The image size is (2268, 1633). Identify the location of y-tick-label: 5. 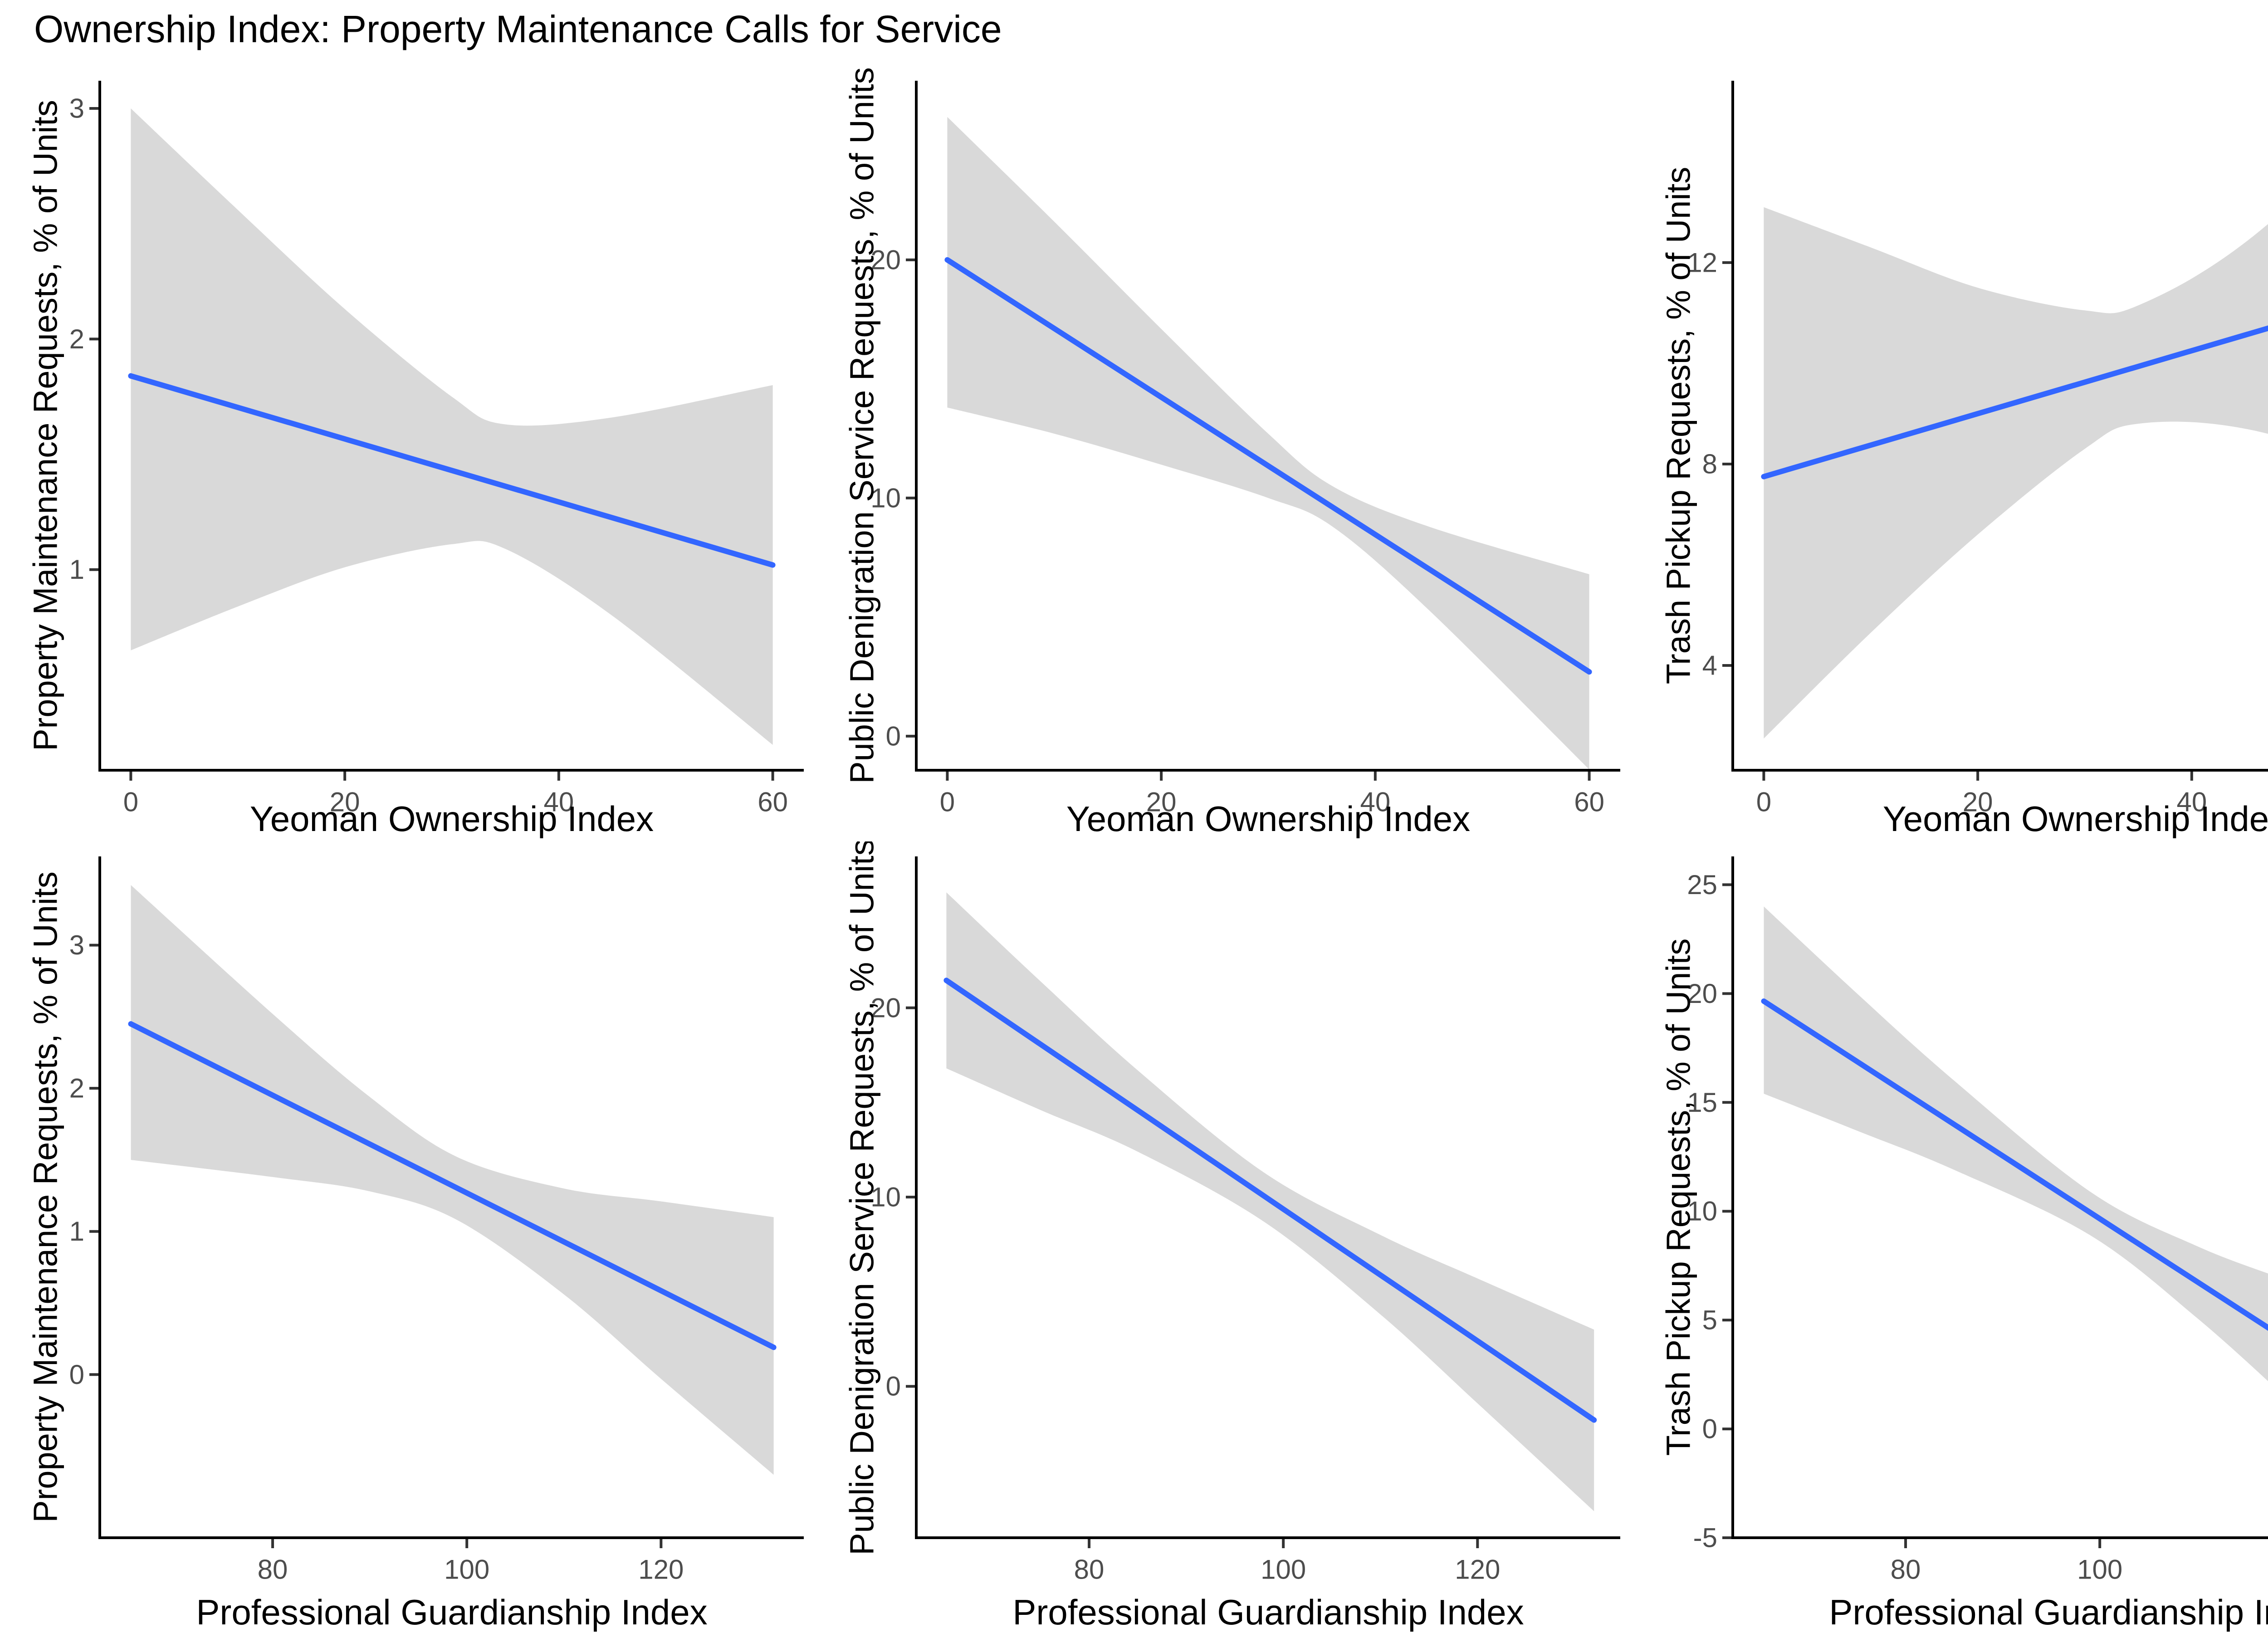
(1710, 1320).